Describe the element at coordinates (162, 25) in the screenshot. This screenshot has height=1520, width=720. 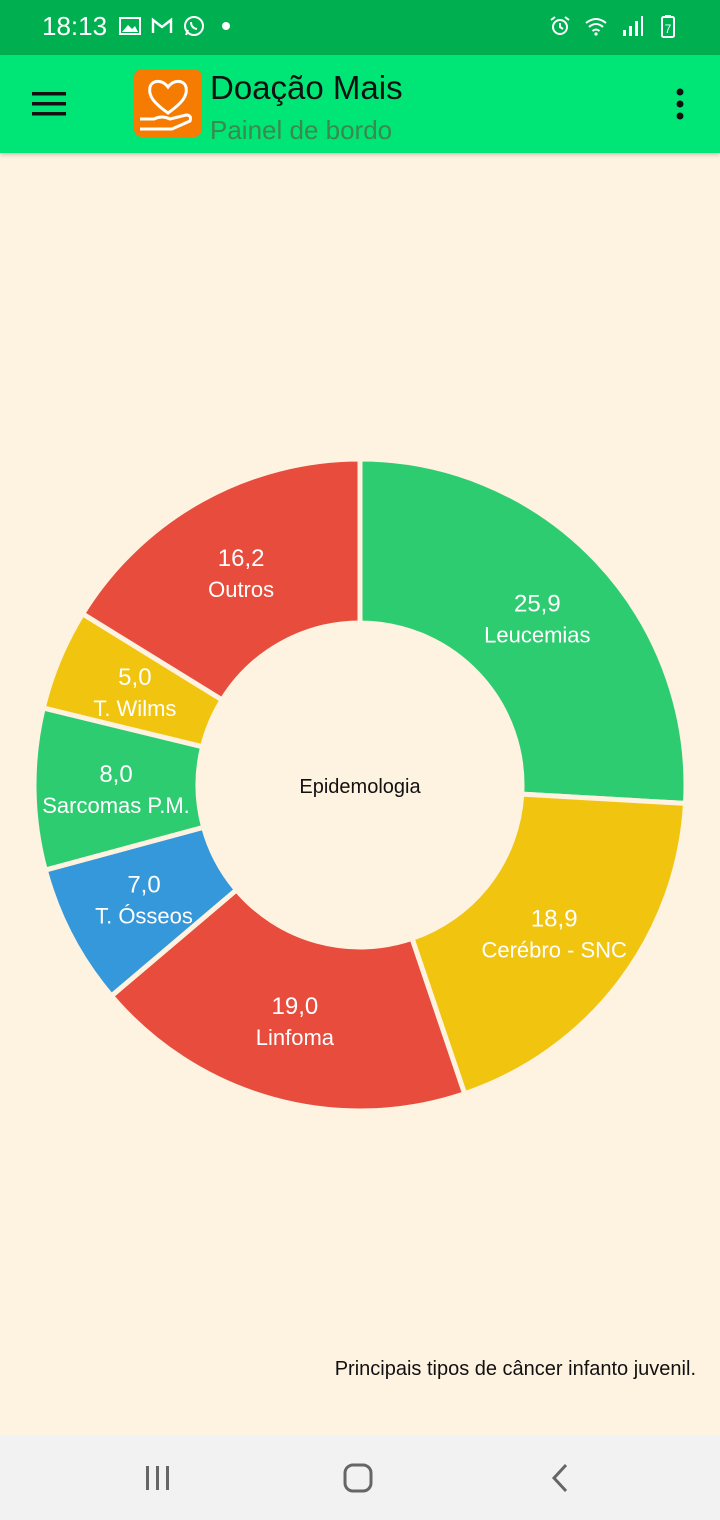
I see `gmail-icon` at that location.